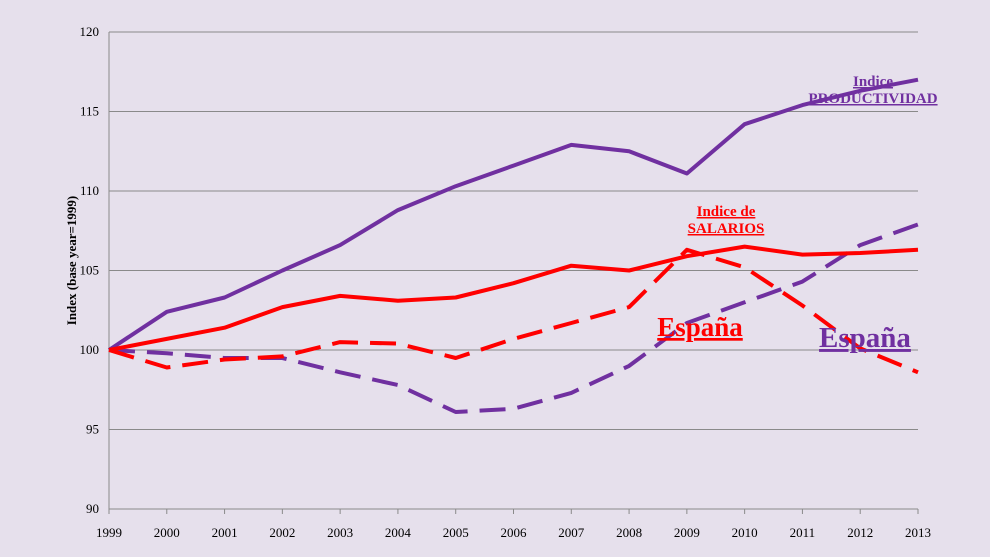 This screenshot has height=557, width=990. What do you see at coordinates (90, 31) in the screenshot?
I see `y-tick-label-120: 120` at bounding box center [90, 31].